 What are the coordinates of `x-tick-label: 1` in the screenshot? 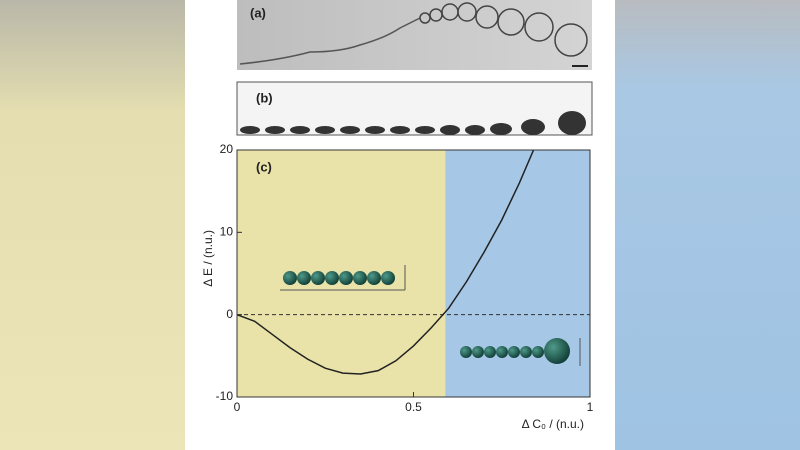 It's located at (590, 407).